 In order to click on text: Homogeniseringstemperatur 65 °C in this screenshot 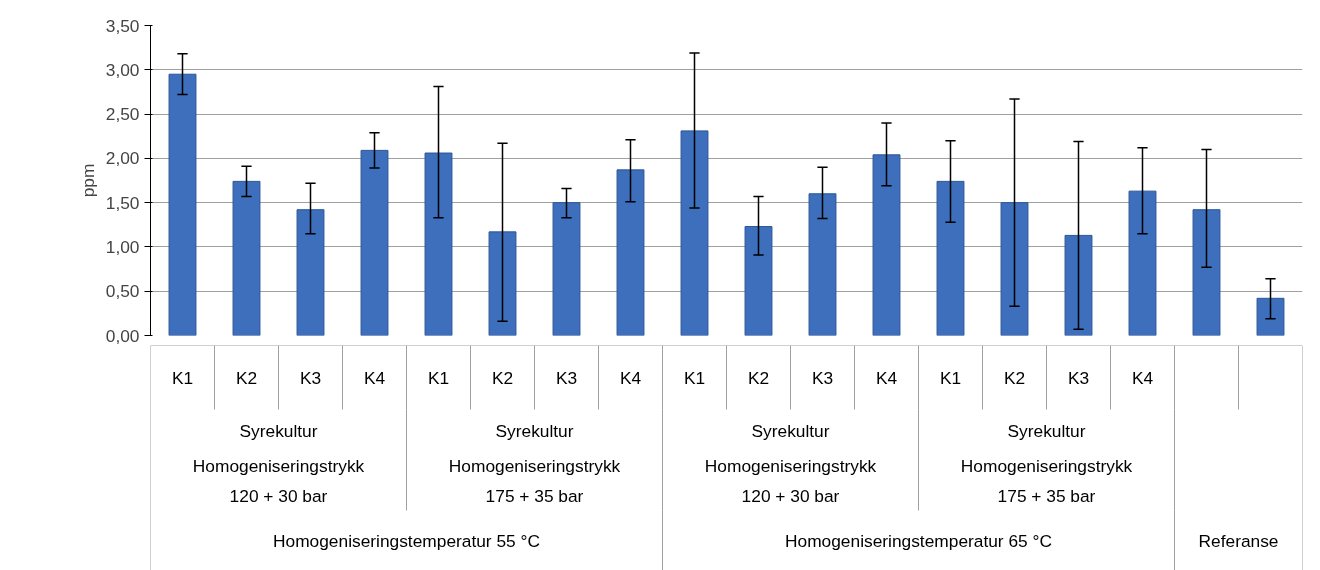, I will do `click(918, 540)`.